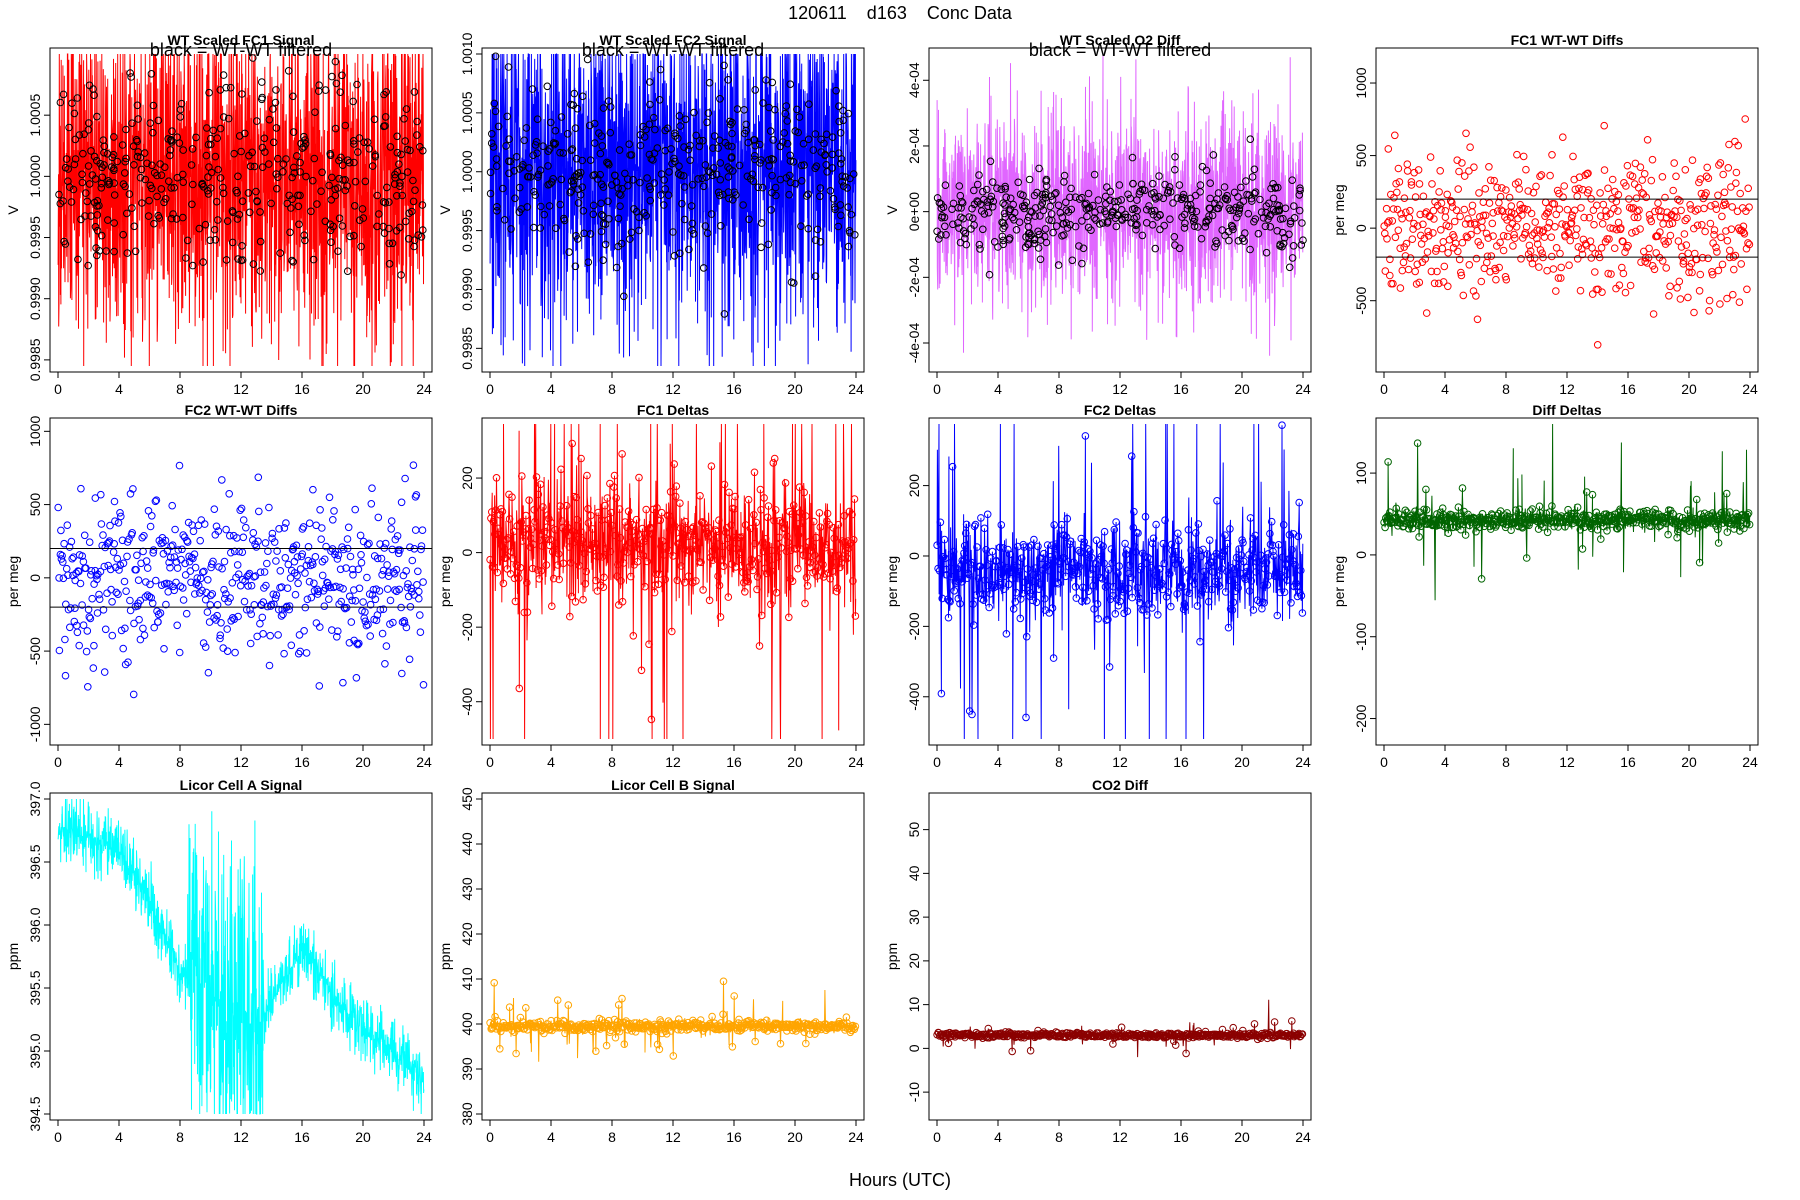 The image size is (1800, 1200). What do you see at coordinates (914, 343) in the screenshot?
I see `y-tick-label: -4e-04` at bounding box center [914, 343].